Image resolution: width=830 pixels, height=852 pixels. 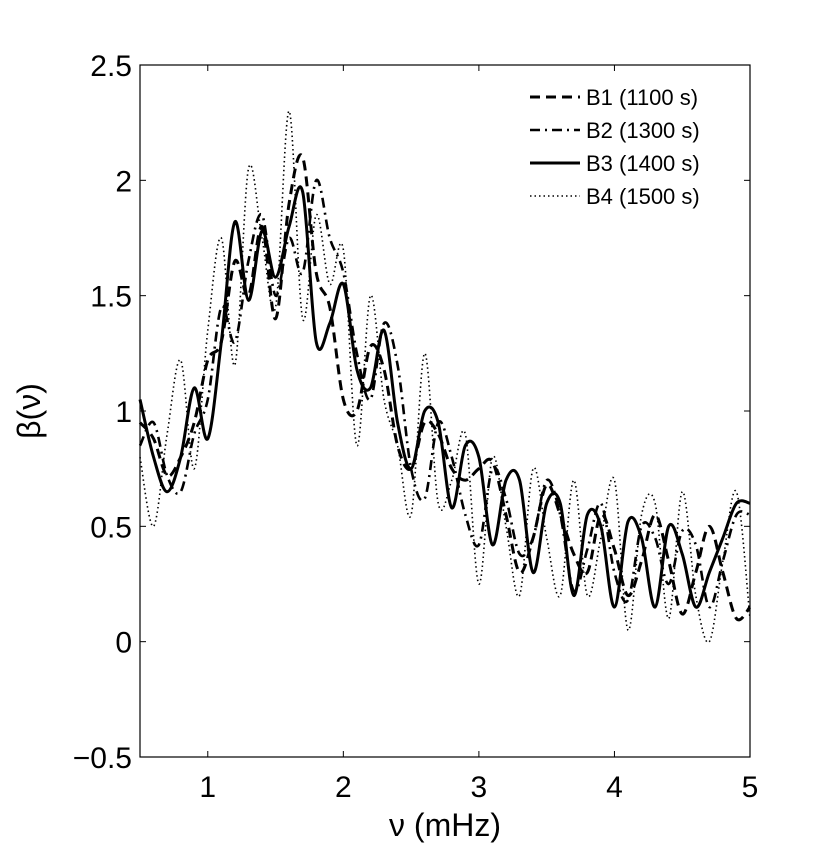 What do you see at coordinates (445, 825) in the screenshot?
I see `x-axis-label: ν (mHz)` at bounding box center [445, 825].